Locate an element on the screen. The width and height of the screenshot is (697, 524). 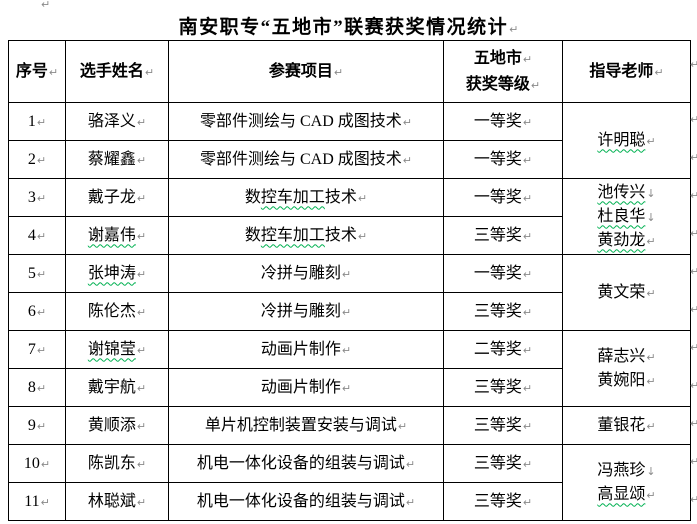
table-row: 10↵ 陈凯东↵ 机电一体化设备的组装与调试↵ 三等奖↵ 冯燕珍↓ 高显颂↵ is located at coordinates (349, 482).